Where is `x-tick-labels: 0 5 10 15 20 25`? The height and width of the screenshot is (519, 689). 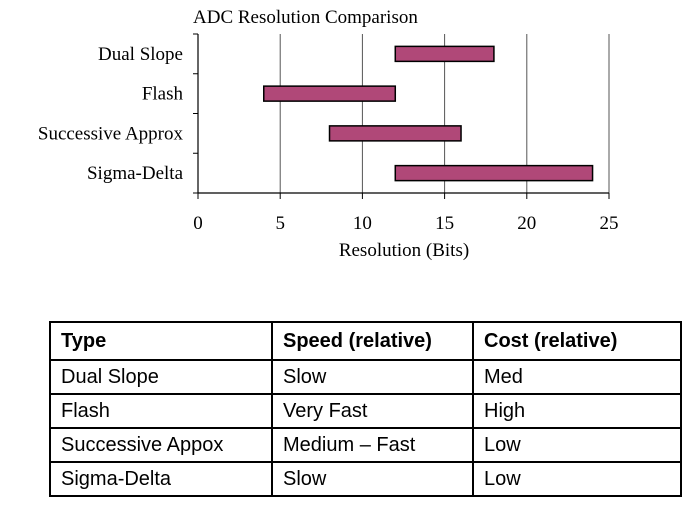 x-tick-labels: 0 5 10 15 20 25 is located at coordinates (405, 223).